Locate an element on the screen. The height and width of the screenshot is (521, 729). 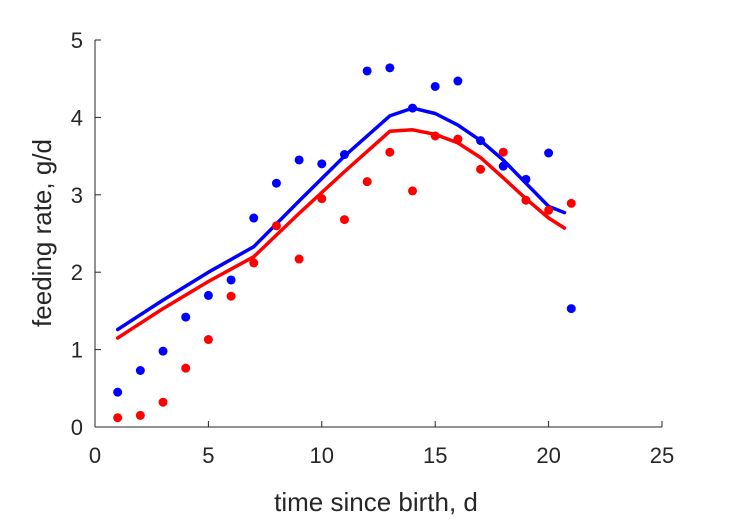
x-tick-label: 15 is located at coordinates (435, 455).